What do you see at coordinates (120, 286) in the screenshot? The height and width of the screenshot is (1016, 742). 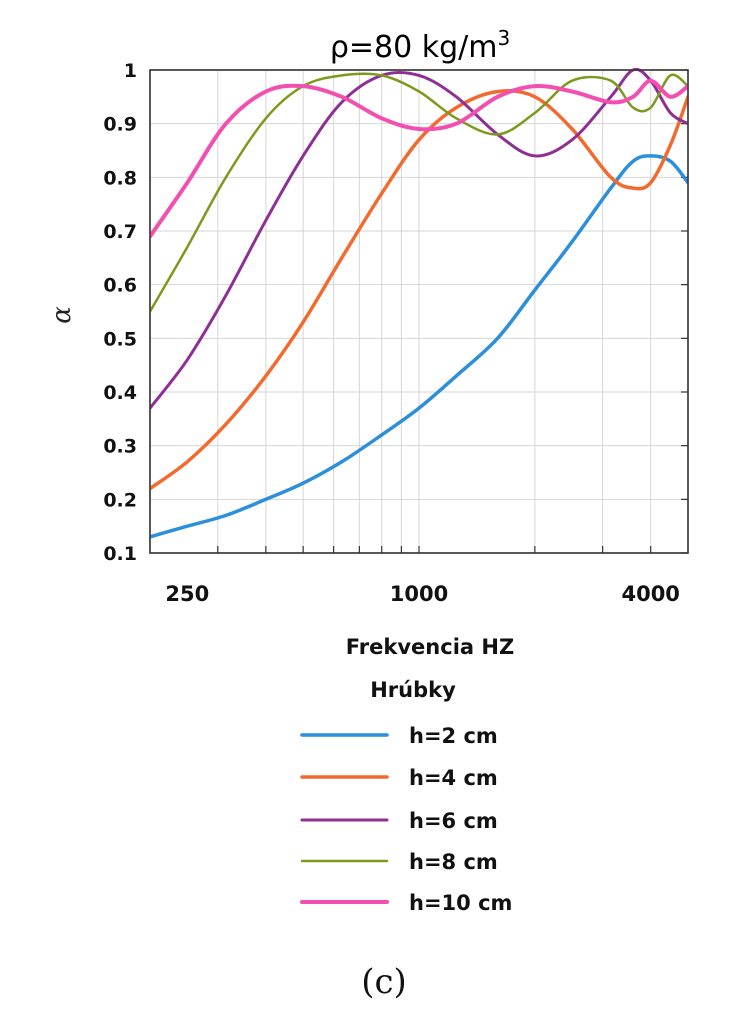 I see `y-tick-label-5: 0.6` at bounding box center [120, 286].